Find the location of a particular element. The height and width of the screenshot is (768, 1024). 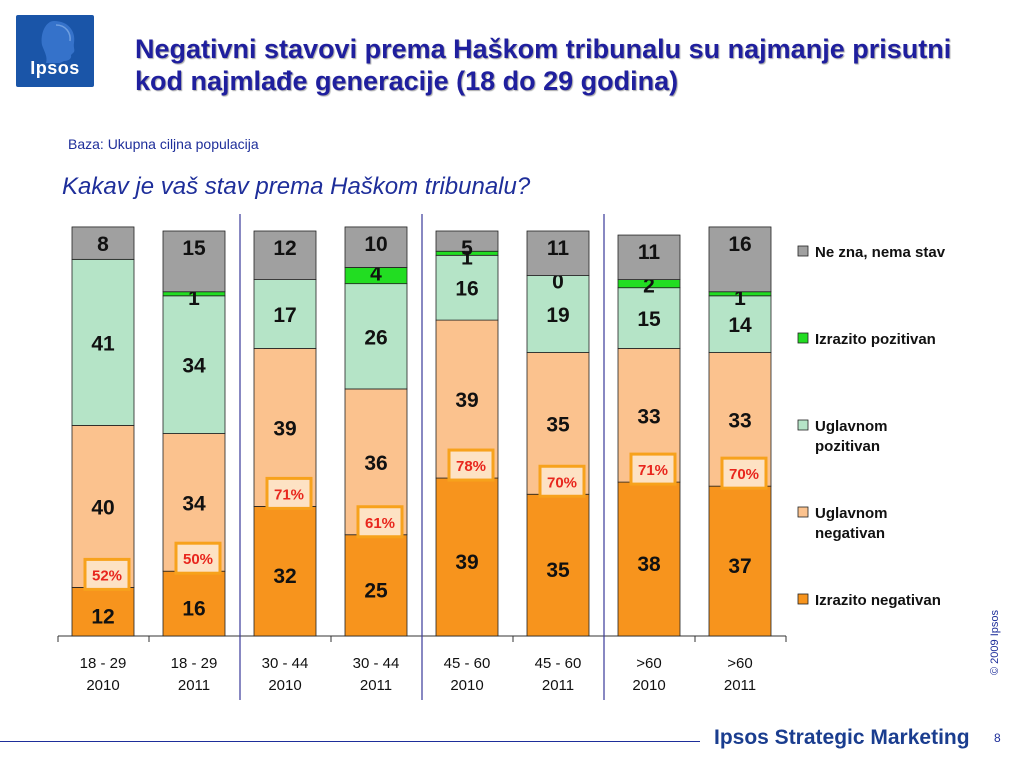

negative-total-label: 50% is located at coordinates (198, 559).